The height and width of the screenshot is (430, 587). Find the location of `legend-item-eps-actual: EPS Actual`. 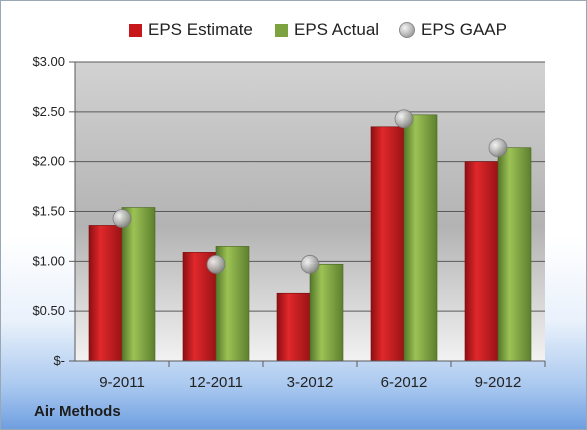

legend-item-eps-actual: EPS Actual is located at coordinates (327, 30).